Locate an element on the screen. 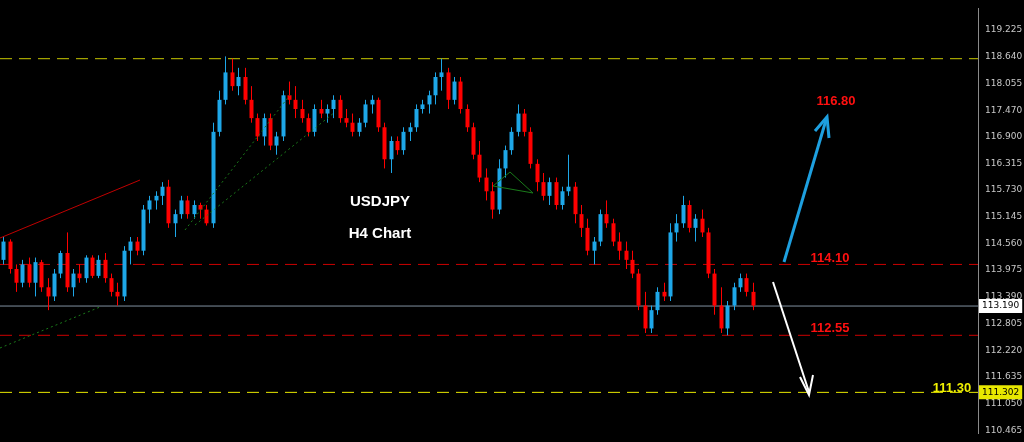  y-tick-label: 118.640 is located at coordinates (1004, 56).